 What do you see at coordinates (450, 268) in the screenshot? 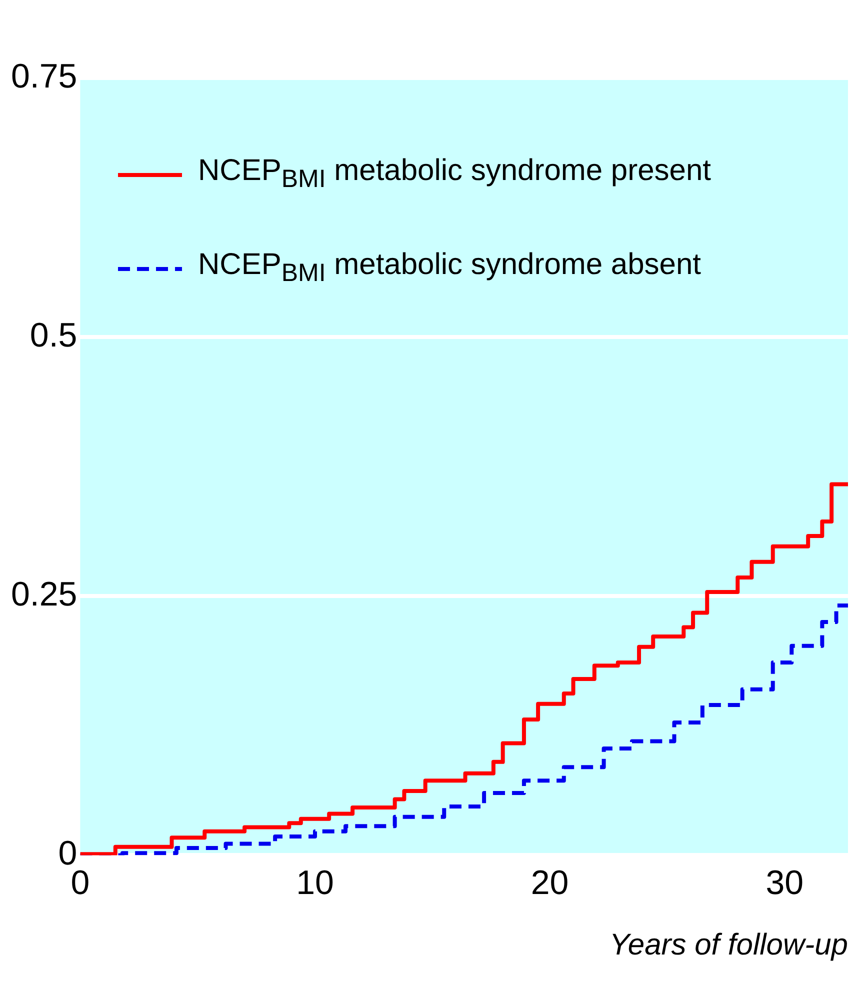
I see `legend-label: NCEP$_{BMI}$ metabolic syndrome absent` at bounding box center [450, 268].